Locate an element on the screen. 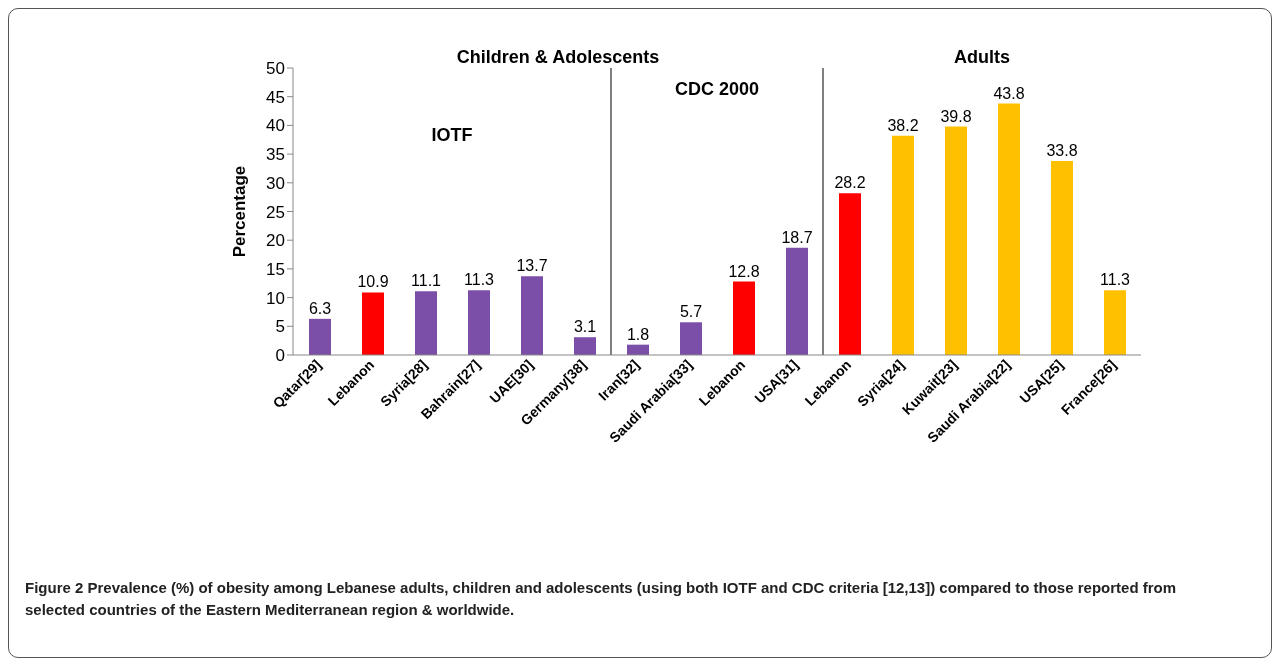 The height and width of the screenshot is (669, 1282). y-tick-label: 25 is located at coordinates (275, 212).